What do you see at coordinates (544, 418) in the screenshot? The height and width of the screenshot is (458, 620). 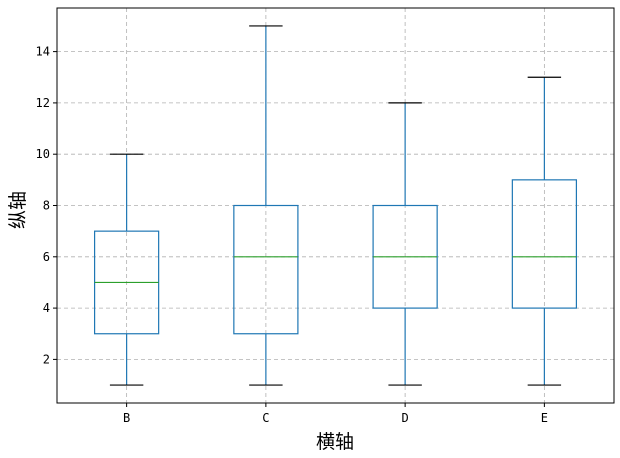 I see `x-tick-label: E` at bounding box center [544, 418].